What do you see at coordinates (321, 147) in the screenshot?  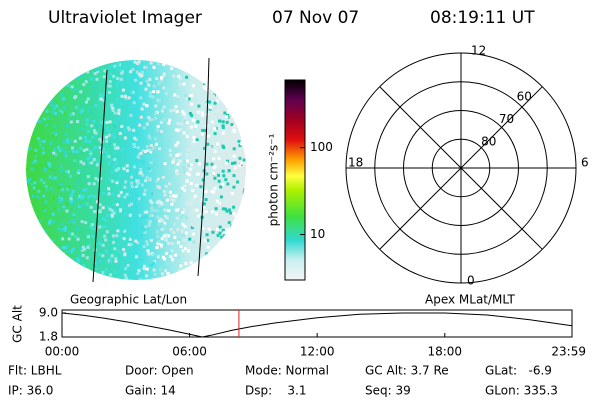 I see `colorbar-tick-label: 100` at bounding box center [321, 147].